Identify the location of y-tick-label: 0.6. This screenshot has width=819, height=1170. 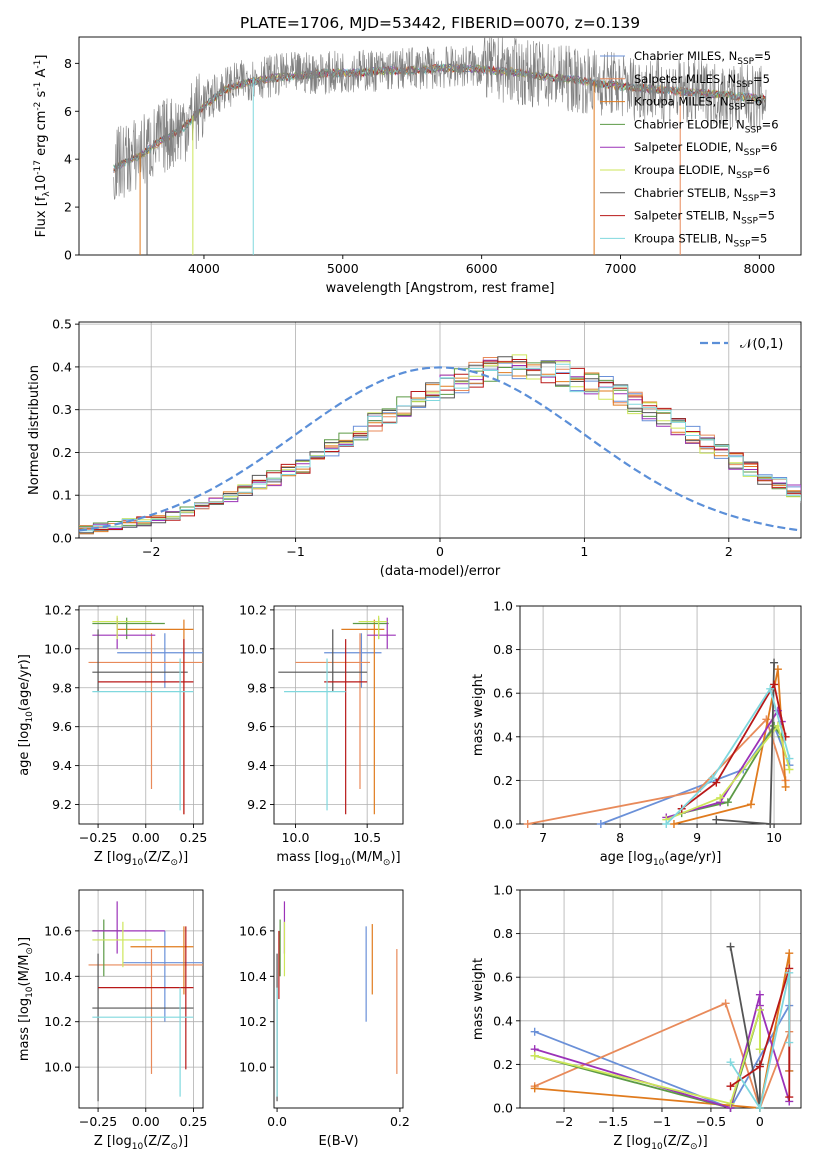
(503, 977).